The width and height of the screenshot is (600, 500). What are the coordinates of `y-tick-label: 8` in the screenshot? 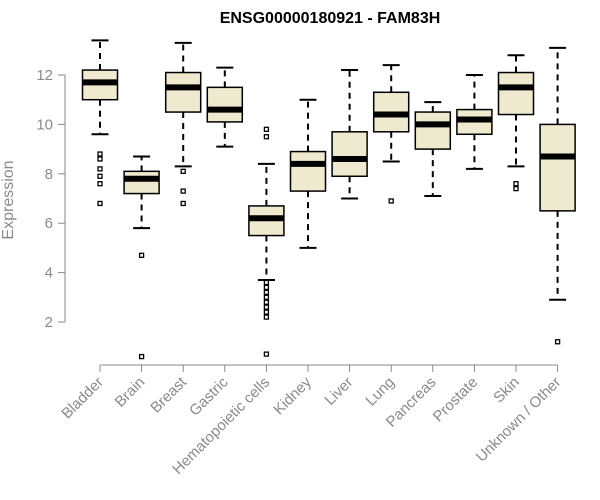 It's located at (49, 174).